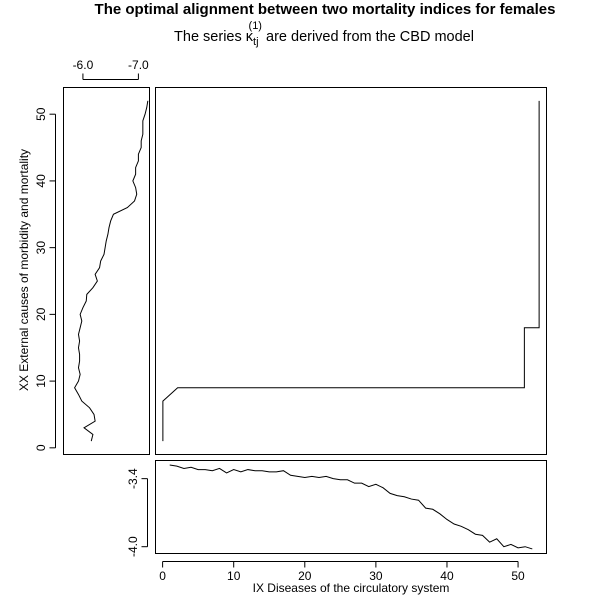 This screenshot has width=612, height=612. Describe the element at coordinates (83, 65) in the screenshot. I see `left-x-tick-label: -6.0` at that location.